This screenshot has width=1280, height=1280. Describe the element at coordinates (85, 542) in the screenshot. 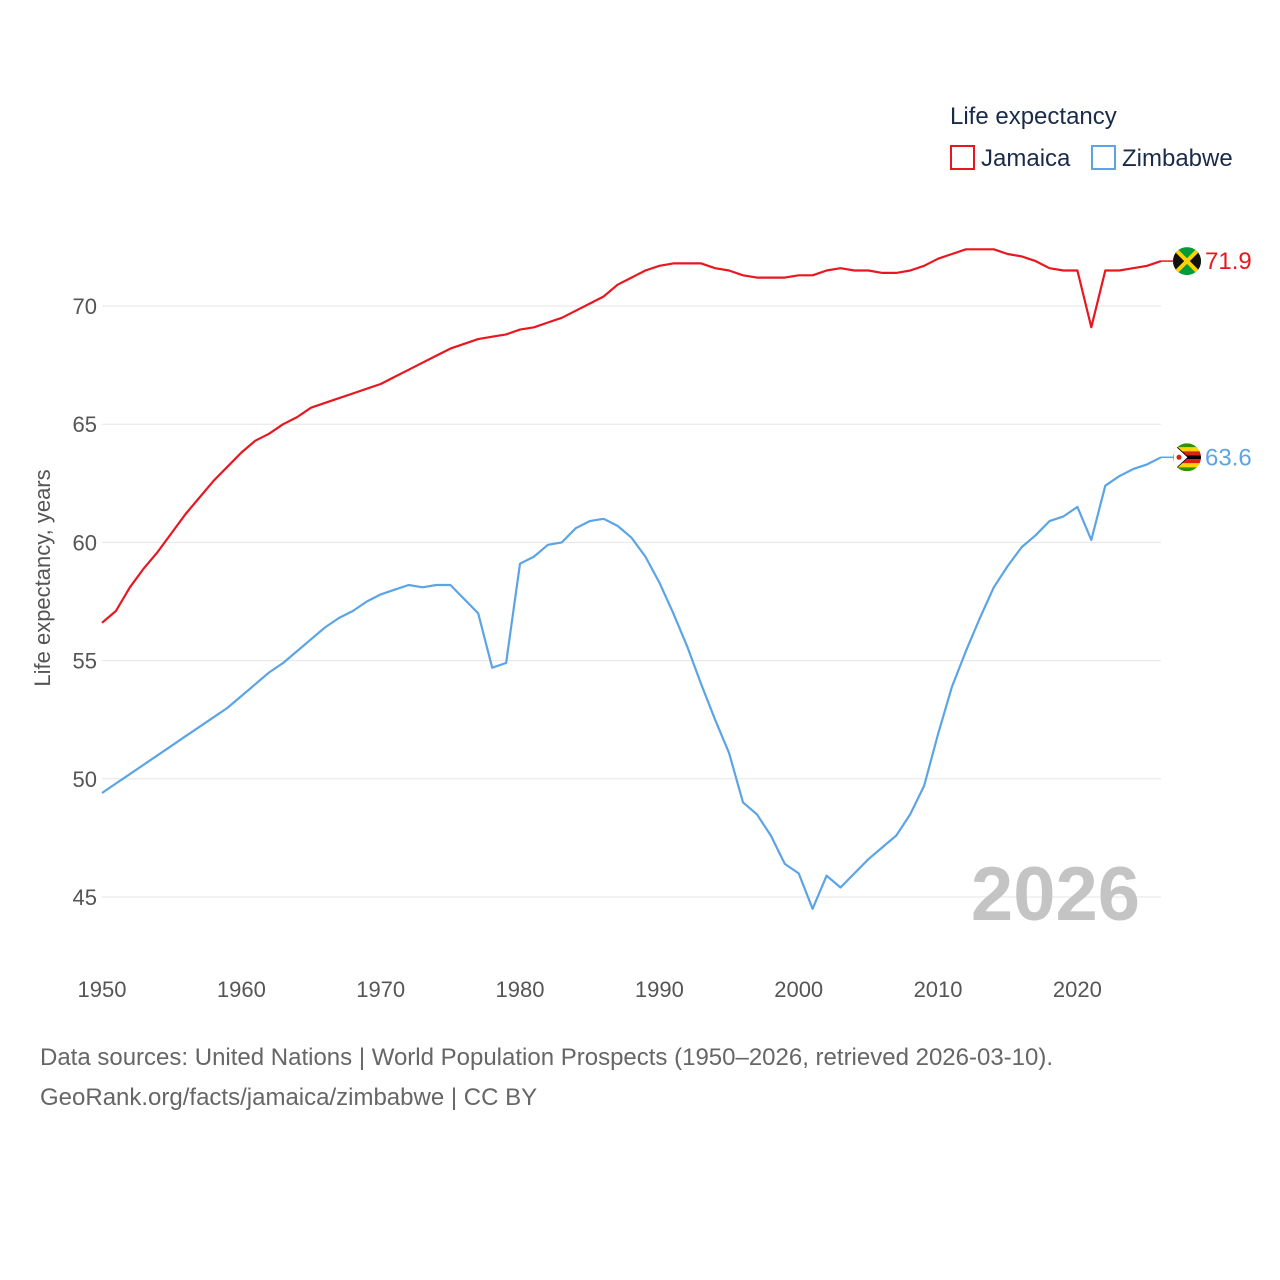

I see `y-tick-label-60: 60` at that location.